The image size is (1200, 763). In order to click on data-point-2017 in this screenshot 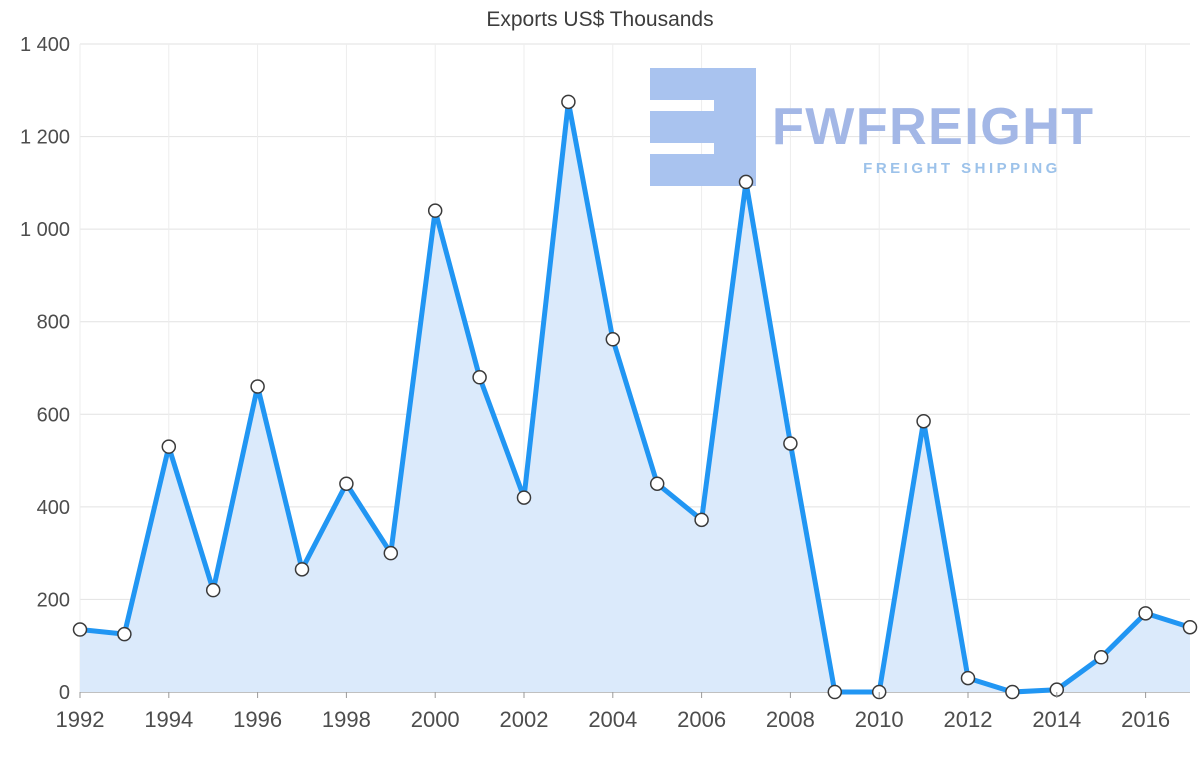, I will do `click(1190, 627)`.